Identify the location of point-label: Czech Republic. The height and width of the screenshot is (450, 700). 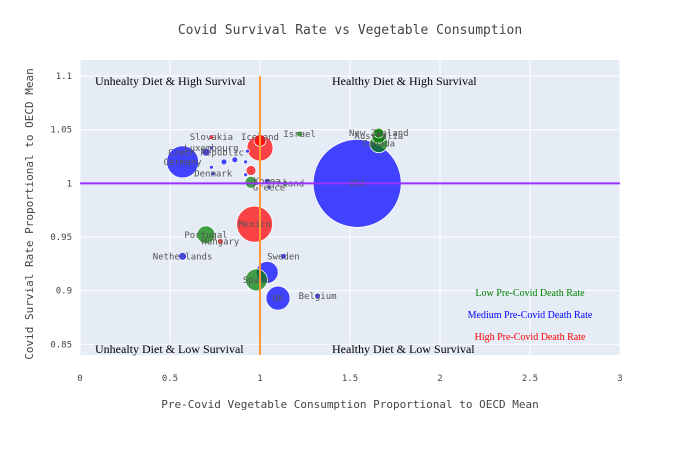
(206, 153).